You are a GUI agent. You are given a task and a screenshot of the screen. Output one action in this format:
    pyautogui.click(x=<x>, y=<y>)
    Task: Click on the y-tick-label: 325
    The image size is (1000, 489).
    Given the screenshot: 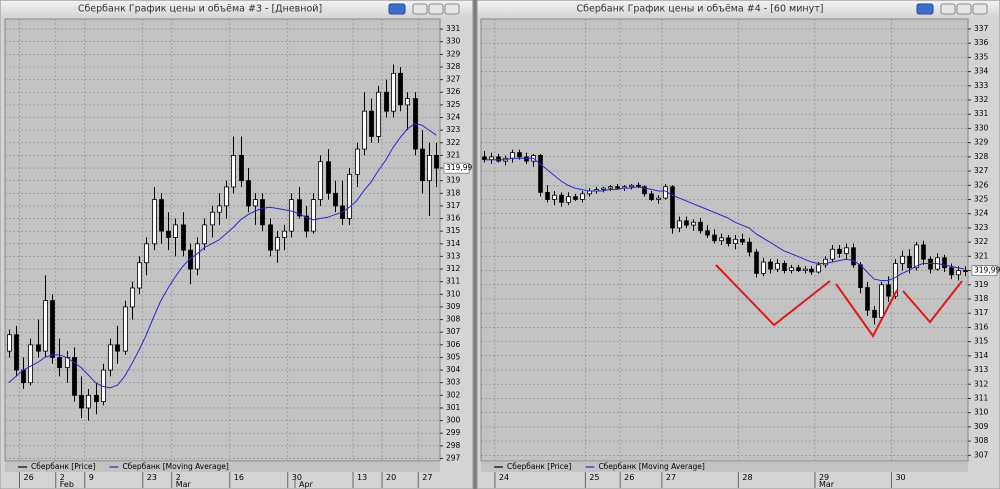 What is the action you would take?
    pyautogui.click(x=453, y=104)
    